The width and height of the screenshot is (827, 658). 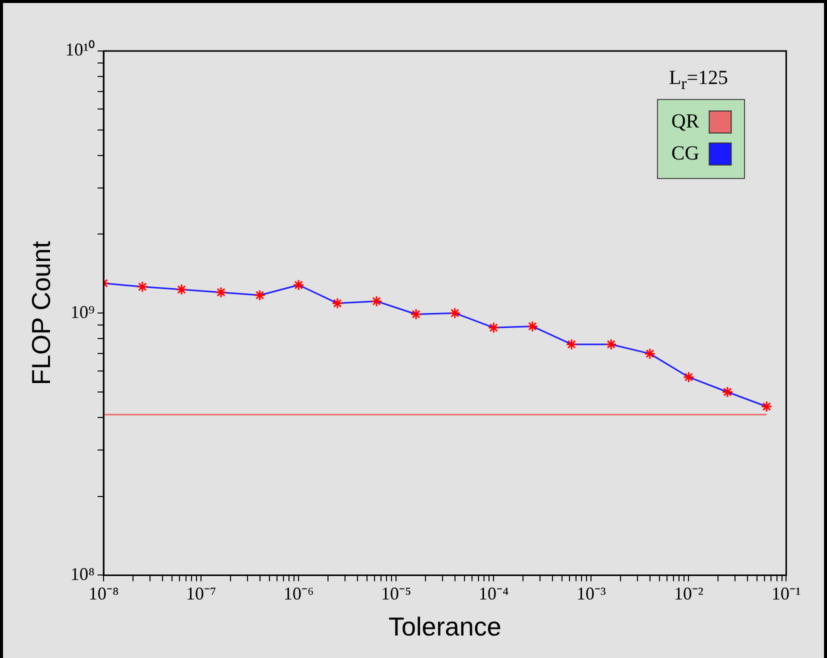 What do you see at coordinates (445, 627) in the screenshot?
I see `x-axis-title: Tolerance` at bounding box center [445, 627].